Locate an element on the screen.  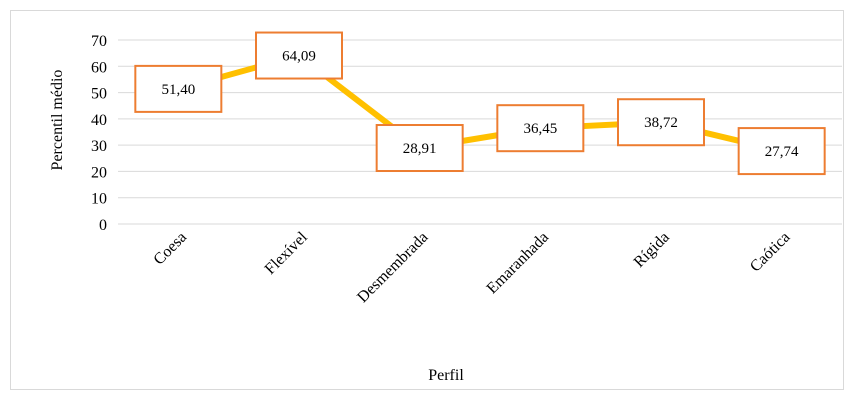
data-label: 28,91 is located at coordinates (419, 148).